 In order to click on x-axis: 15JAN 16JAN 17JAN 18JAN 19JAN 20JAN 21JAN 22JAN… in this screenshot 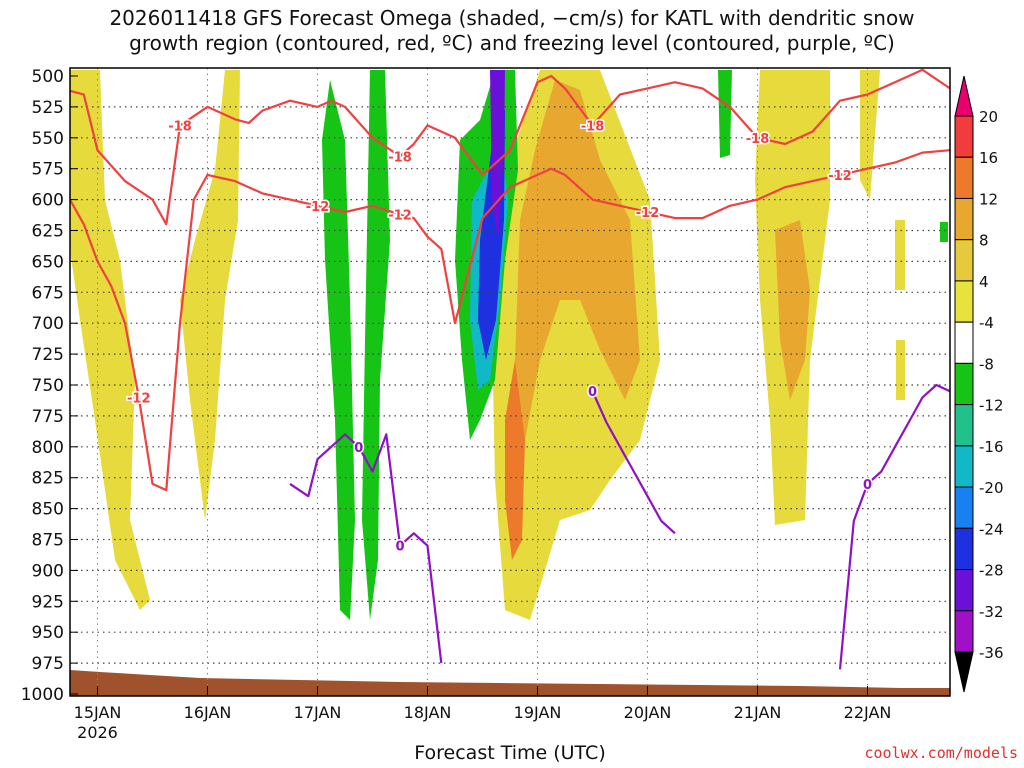, I will do `click(483, 714)`.